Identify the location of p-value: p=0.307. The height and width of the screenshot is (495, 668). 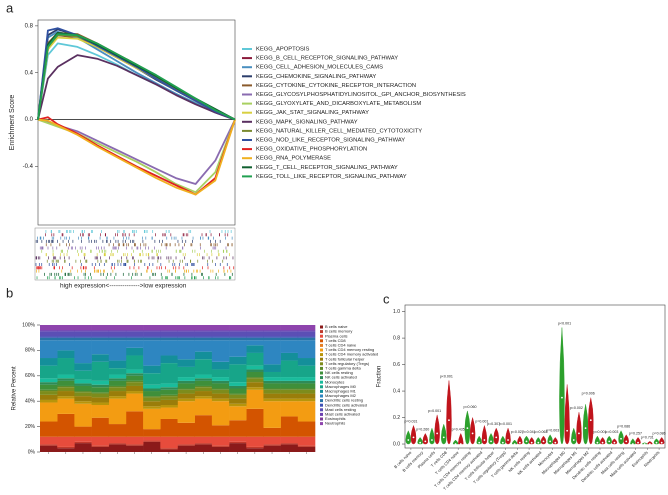
(493, 424).